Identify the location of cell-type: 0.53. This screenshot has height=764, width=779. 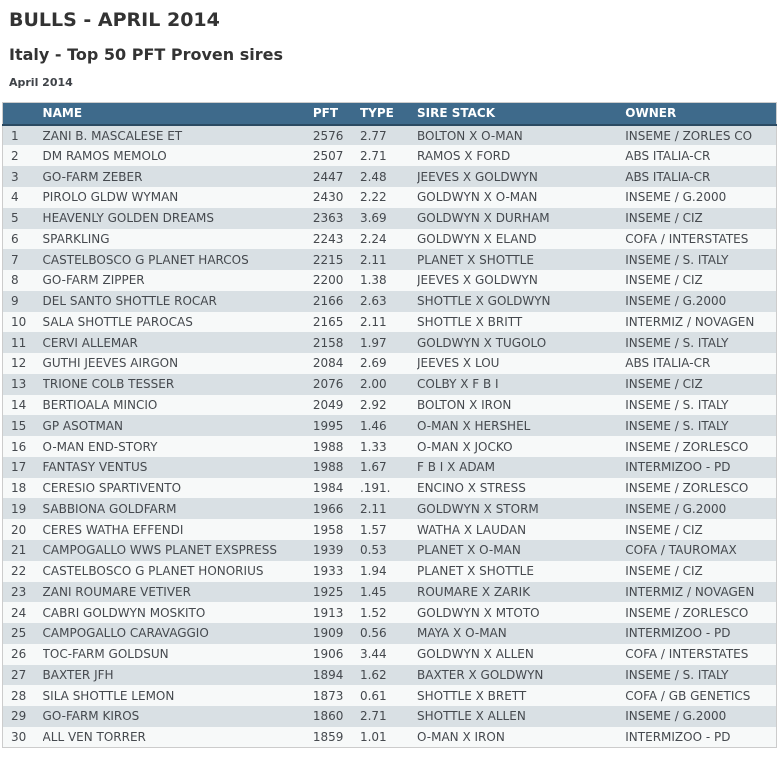
(373, 550).